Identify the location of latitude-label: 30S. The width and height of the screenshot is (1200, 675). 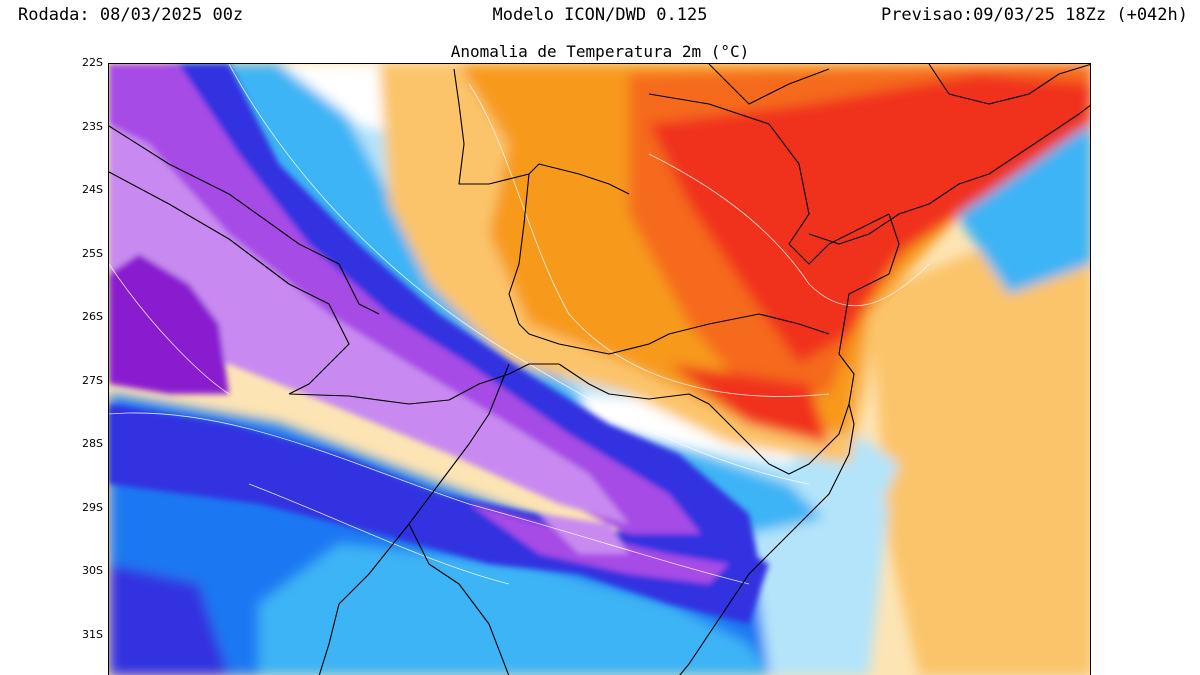
(92, 570).